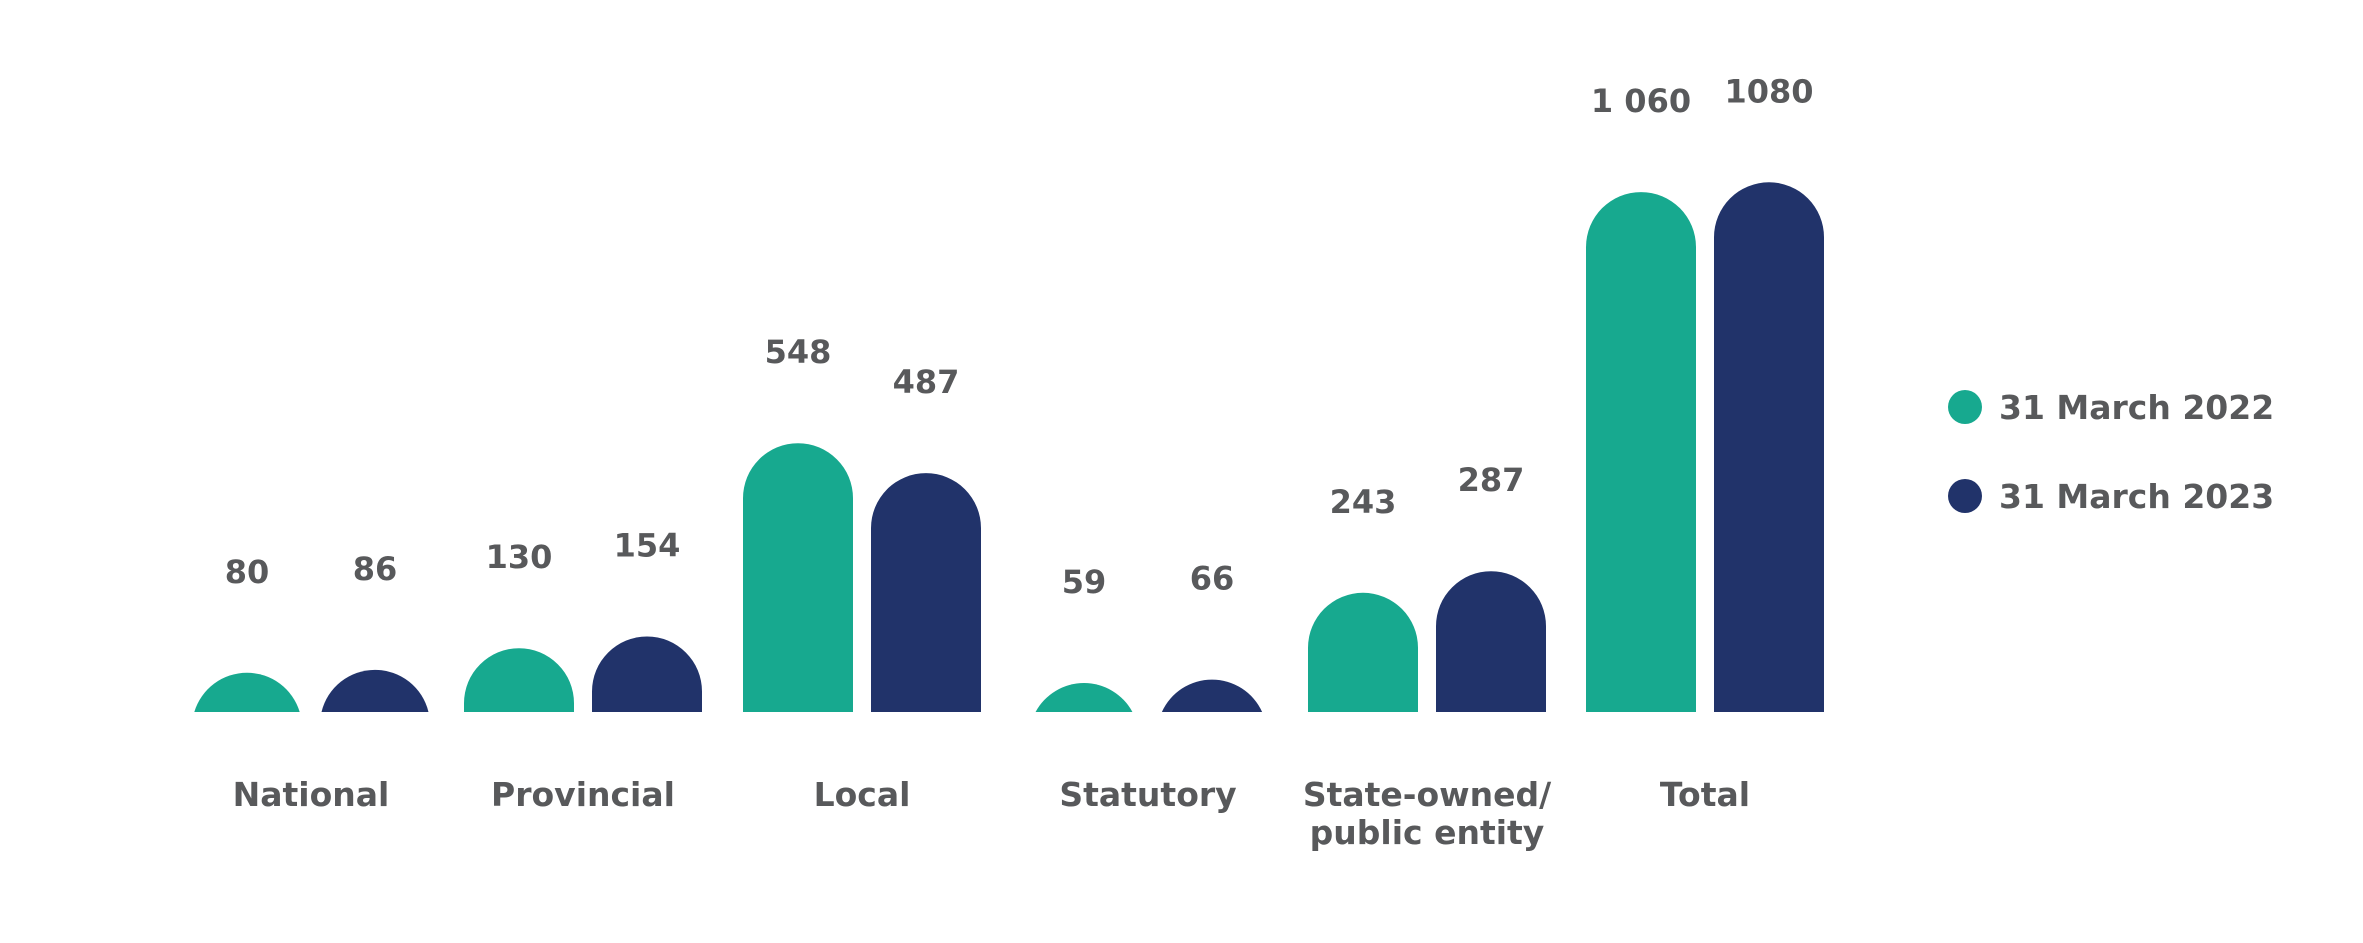  What do you see at coordinates (1768, 91) in the screenshot?
I see `value-label-5-1: 1080` at bounding box center [1768, 91].